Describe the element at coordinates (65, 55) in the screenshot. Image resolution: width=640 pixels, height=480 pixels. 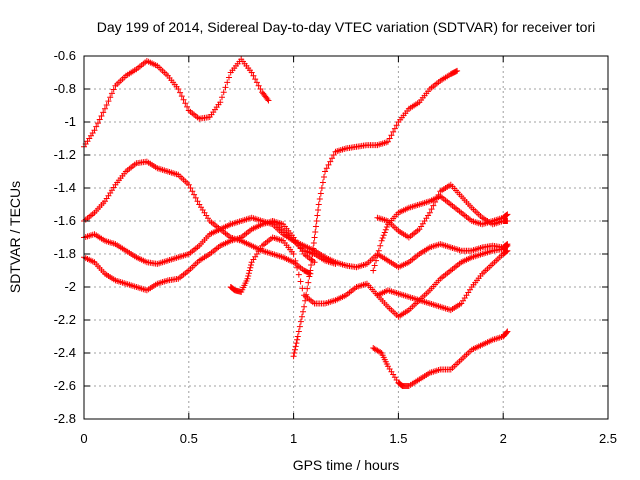
I see `y-tick-label: -0.6` at that location.